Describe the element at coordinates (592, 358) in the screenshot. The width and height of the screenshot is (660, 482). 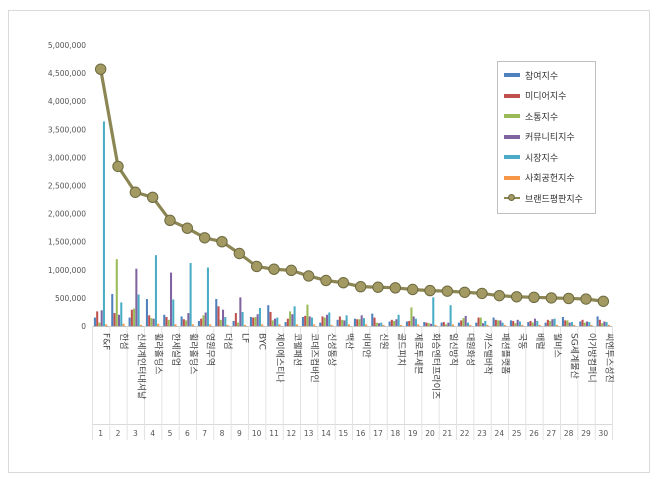
I see `category-label: 아가방컴퍼니` at that location.